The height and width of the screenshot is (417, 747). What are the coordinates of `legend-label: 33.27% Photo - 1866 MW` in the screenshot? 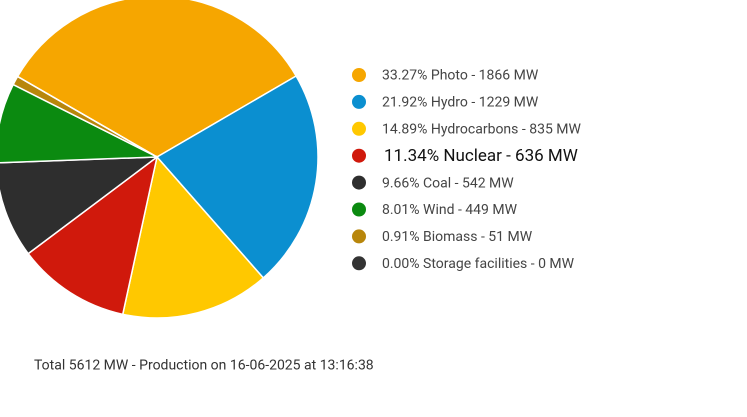 It's located at (460, 76).